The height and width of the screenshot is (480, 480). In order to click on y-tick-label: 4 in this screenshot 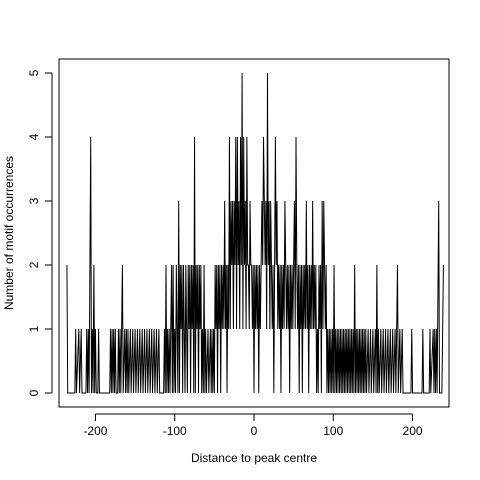, I will do `click(34, 136)`.